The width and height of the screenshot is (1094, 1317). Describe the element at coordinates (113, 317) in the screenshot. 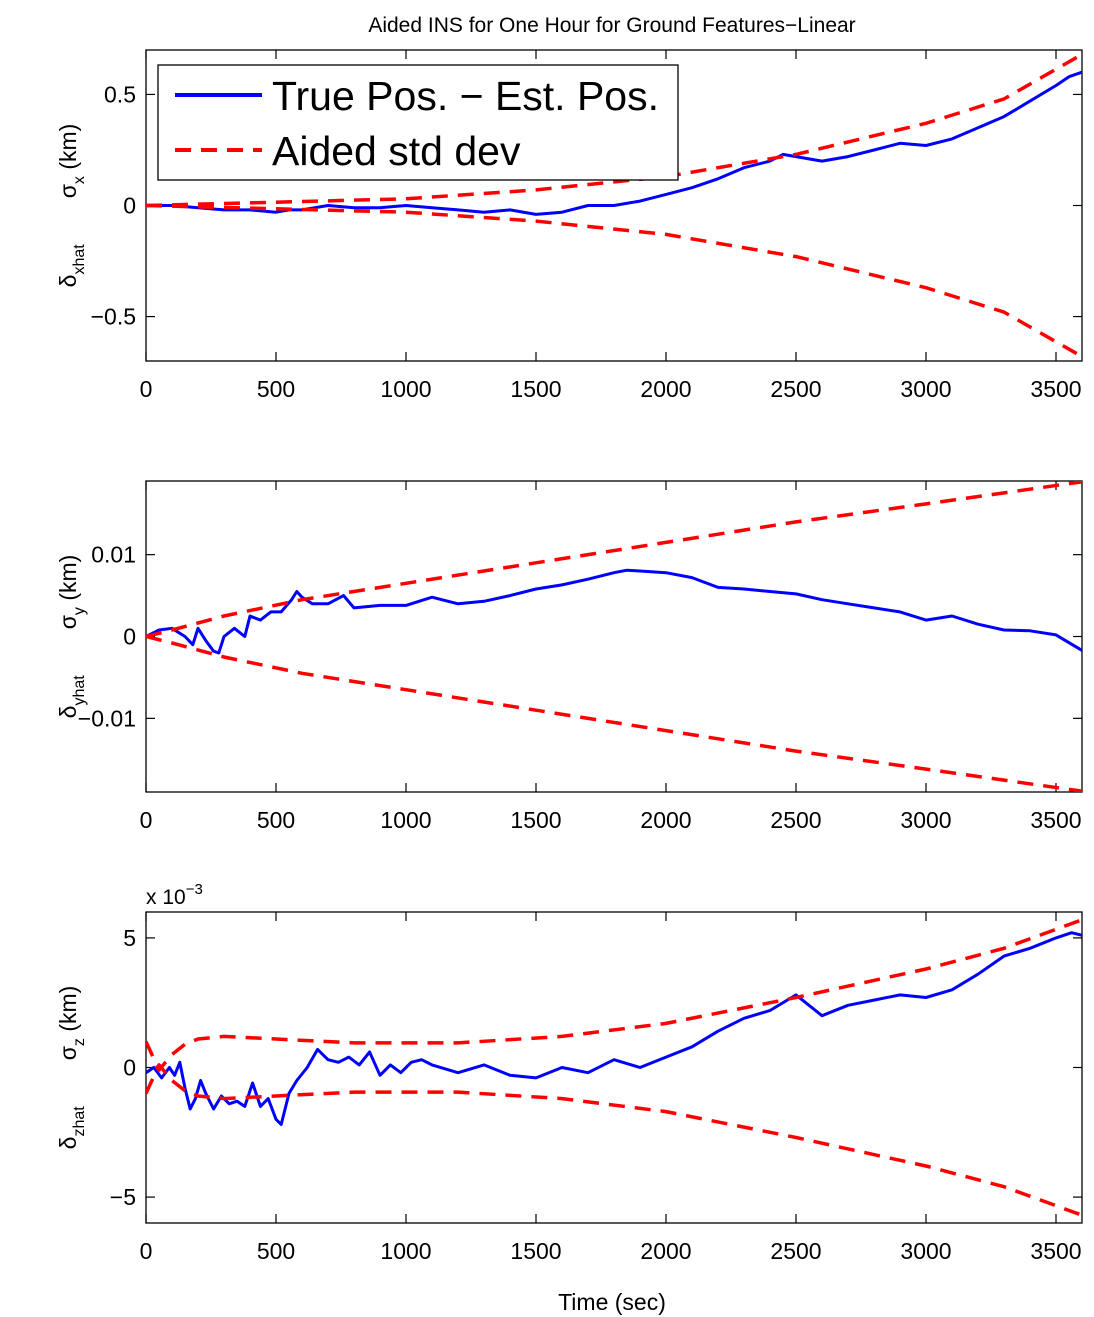

I see `y-tick-label: −0.5` at that location.